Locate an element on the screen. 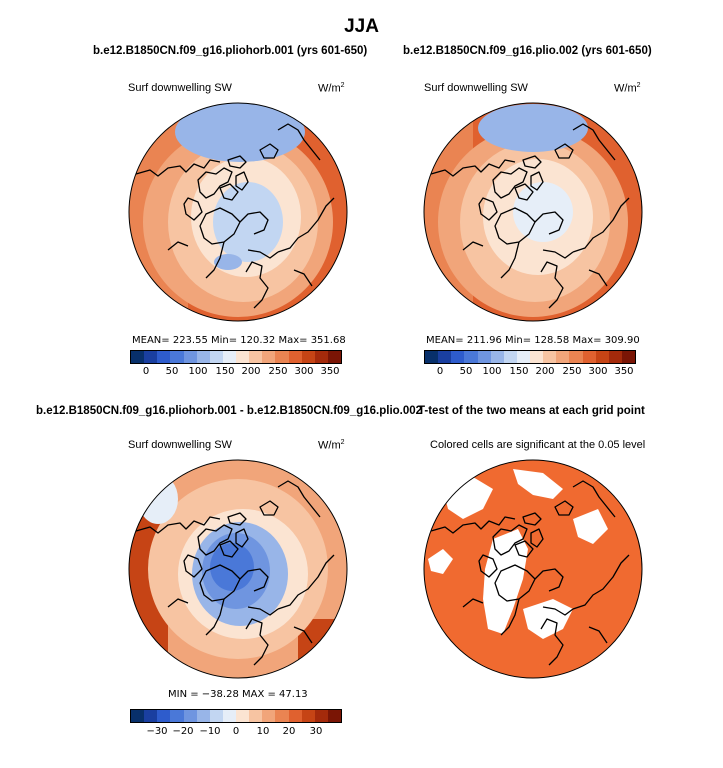 This screenshot has width=723, height=768. cb2-label: 50 is located at coordinates (466, 371).